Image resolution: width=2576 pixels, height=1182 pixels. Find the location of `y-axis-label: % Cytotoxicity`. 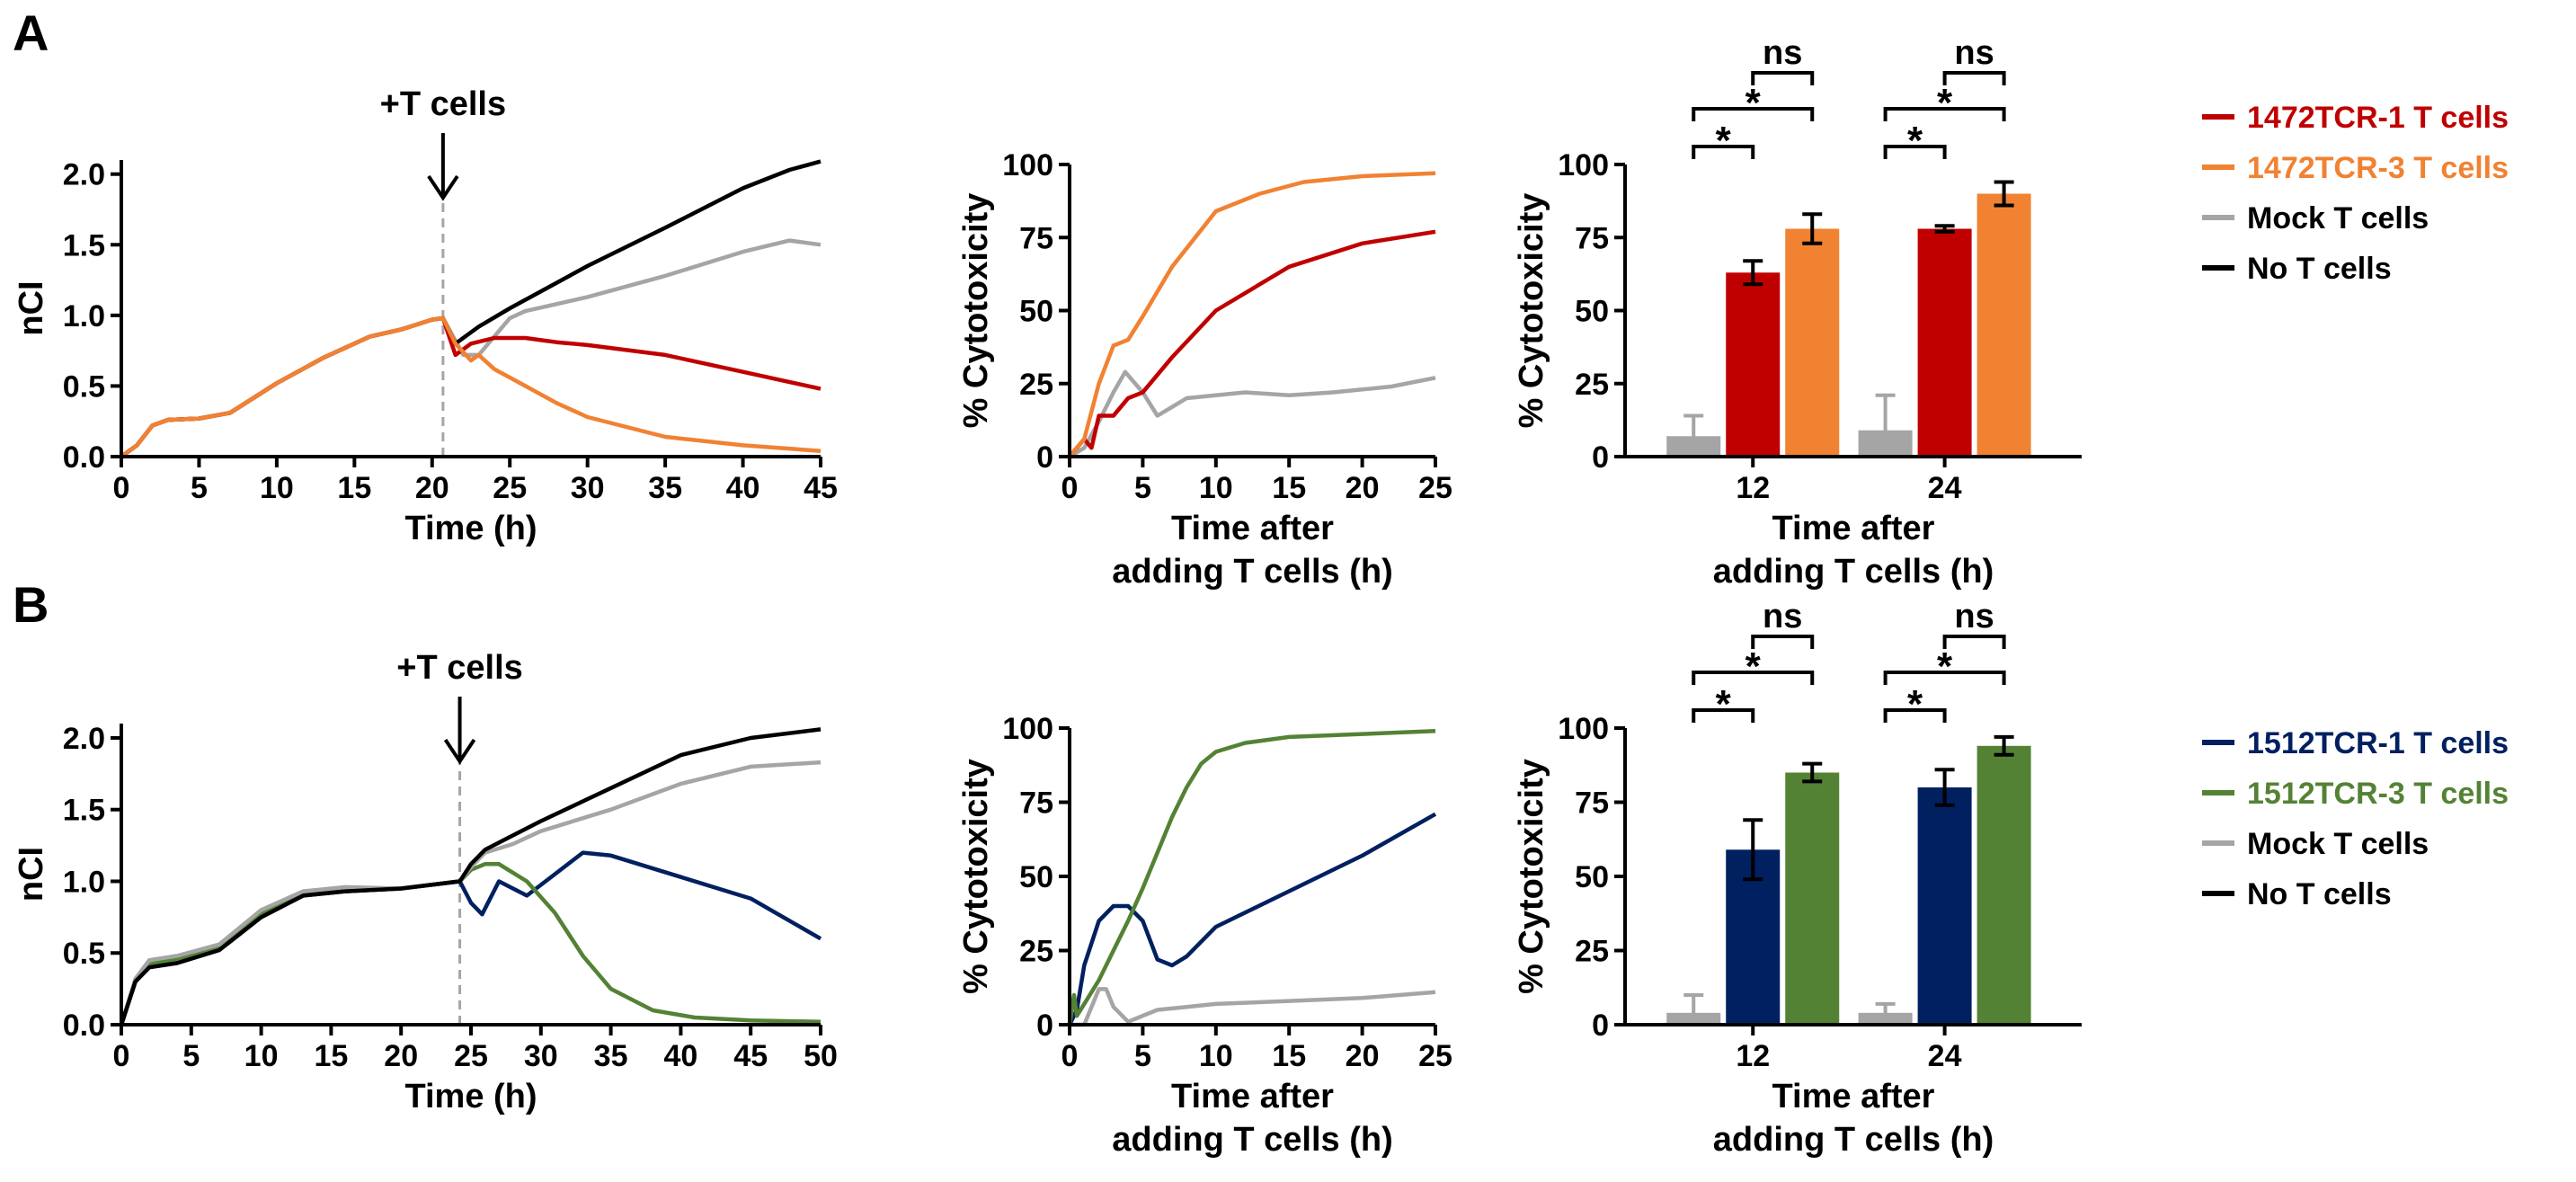

y-axis-label: % Cytotoxicity is located at coordinates (1531, 311).